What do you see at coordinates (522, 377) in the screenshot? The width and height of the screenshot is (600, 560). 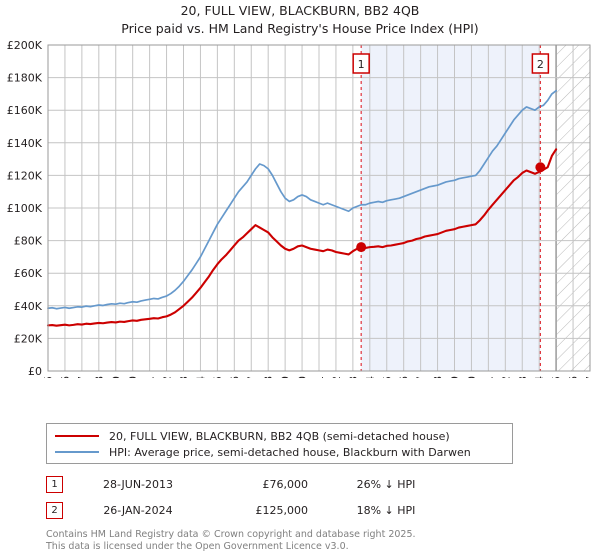 I see `svg-text: 2023` at bounding box center [522, 377].